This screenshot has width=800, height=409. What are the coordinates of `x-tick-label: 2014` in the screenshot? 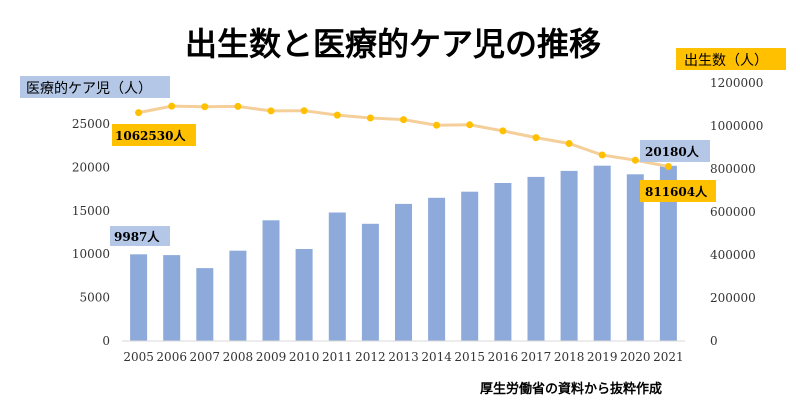 It's located at (436, 357).